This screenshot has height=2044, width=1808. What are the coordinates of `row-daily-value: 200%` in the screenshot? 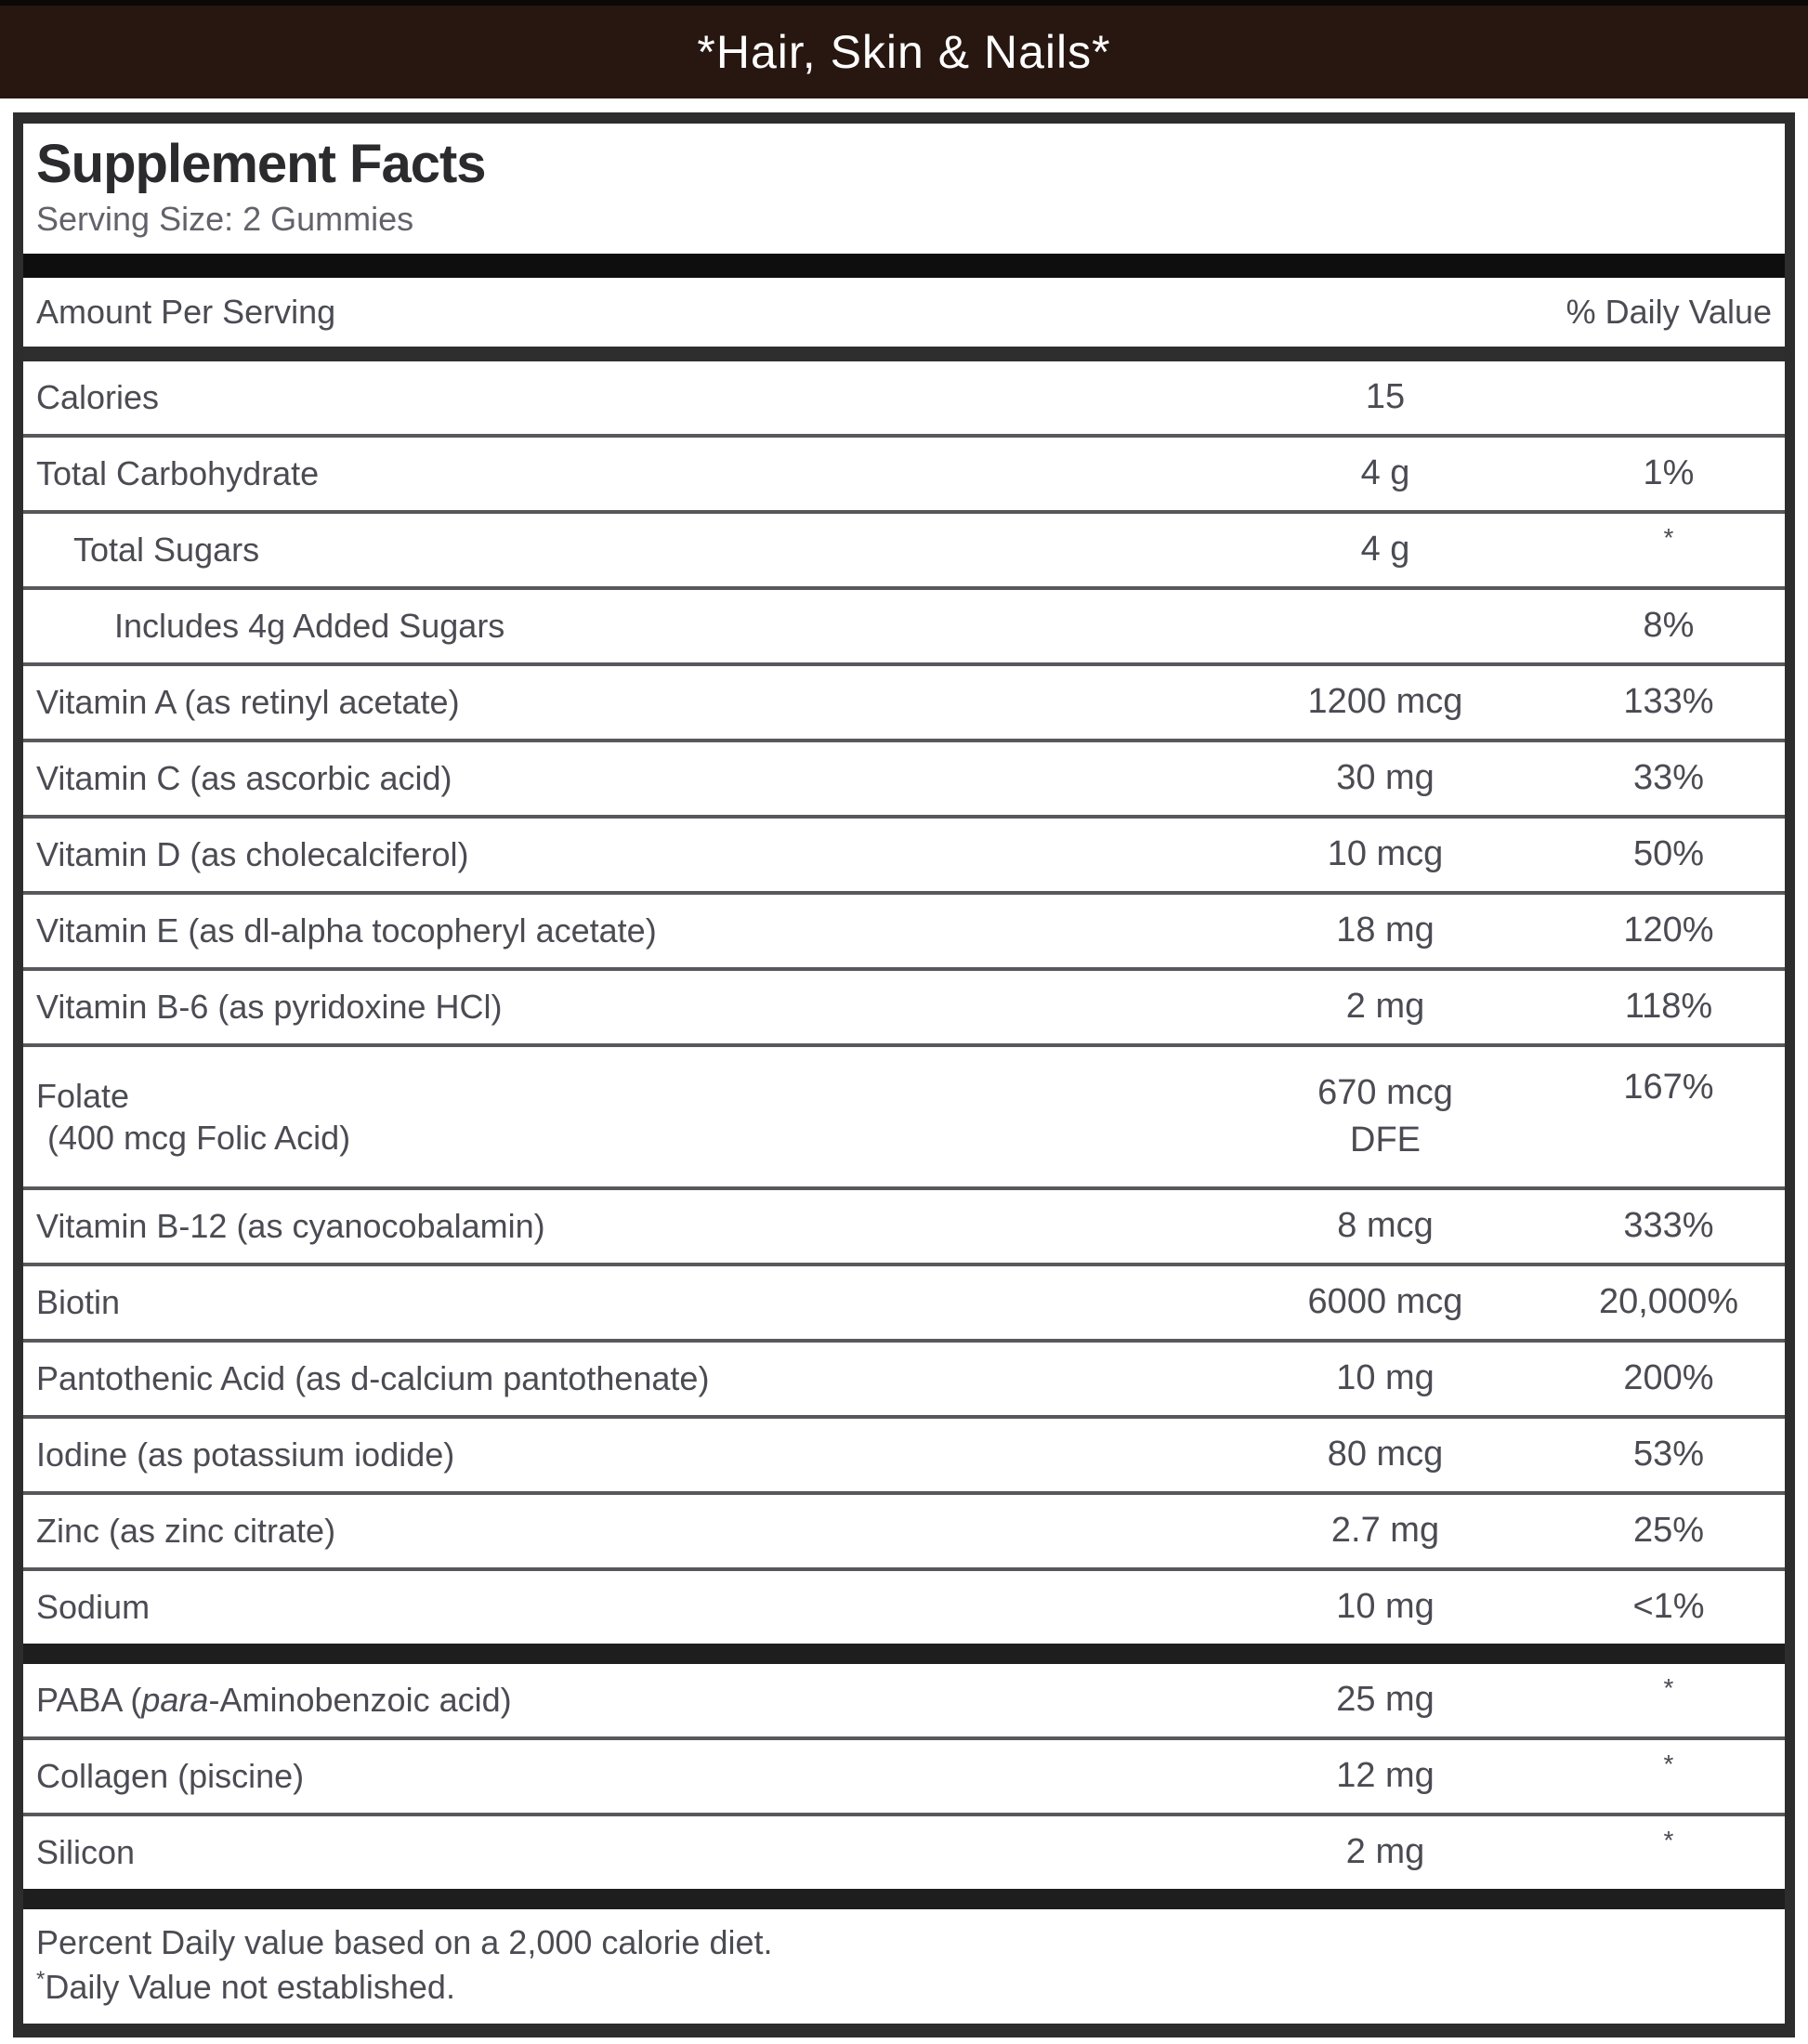 It's located at (1668, 1378).